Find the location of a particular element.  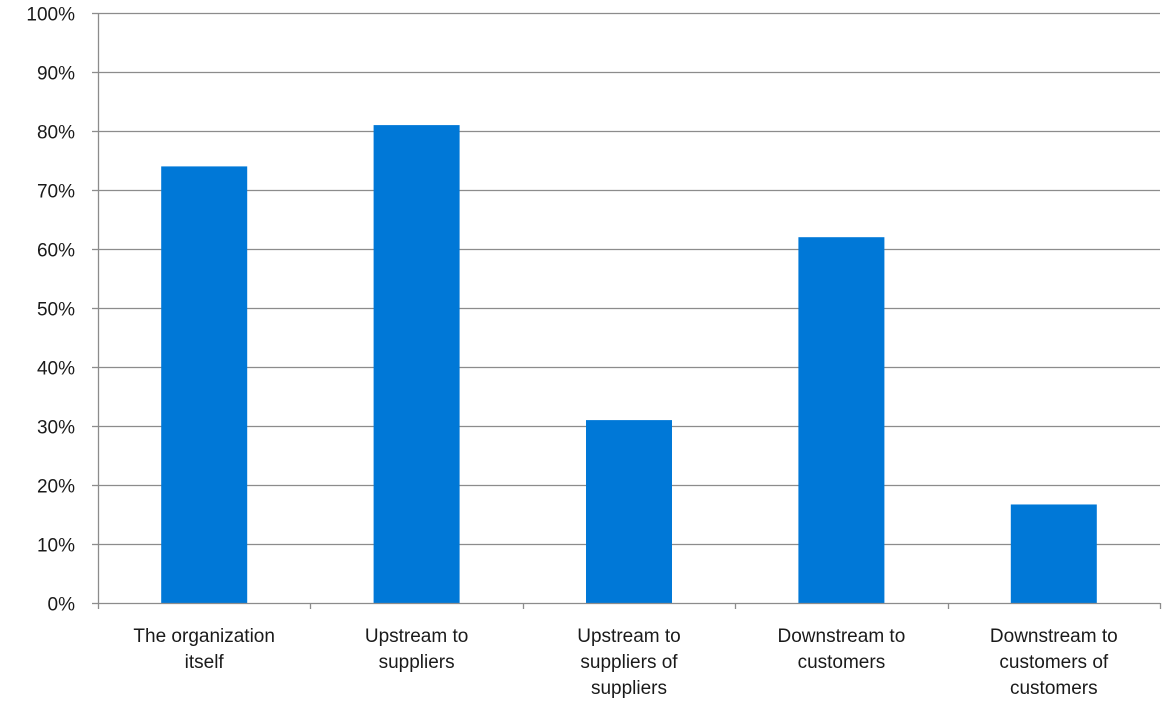

y-tick-label: 90% is located at coordinates (56, 74).